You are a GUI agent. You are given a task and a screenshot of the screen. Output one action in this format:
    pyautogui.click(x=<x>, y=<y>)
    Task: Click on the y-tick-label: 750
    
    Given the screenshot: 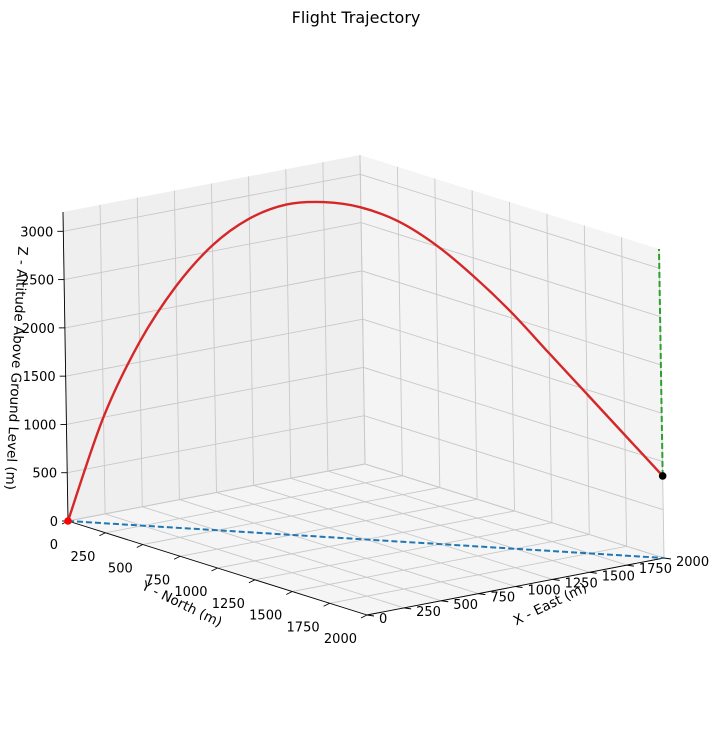 What is the action you would take?
    pyautogui.click(x=157, y=580)
    